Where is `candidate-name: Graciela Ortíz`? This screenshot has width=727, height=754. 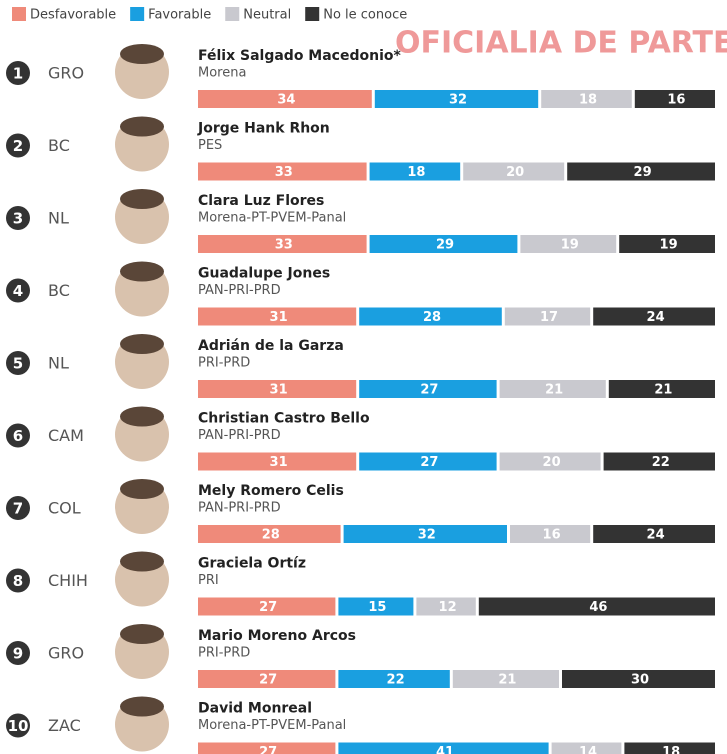 candidate-name: Graciela Ortíz is located at coordinates (252, 564).